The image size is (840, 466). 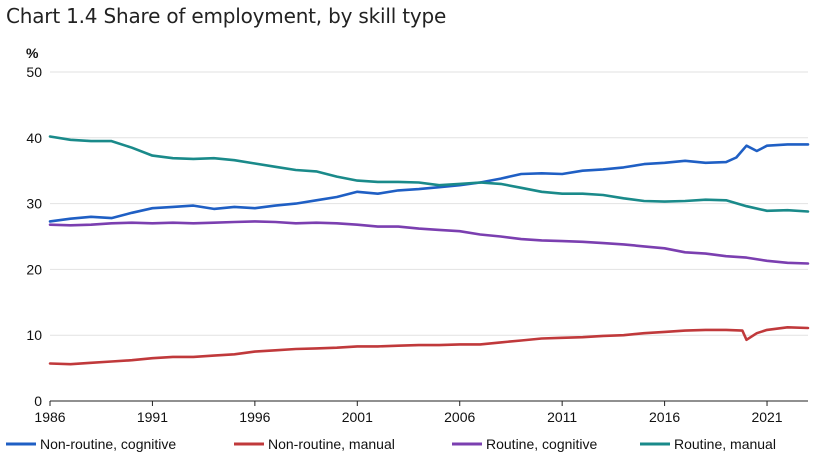 What do you see at coordinates (32, 53) in the screenshot?
I see `y-unit-label: %` at bounding box center [32, 53].